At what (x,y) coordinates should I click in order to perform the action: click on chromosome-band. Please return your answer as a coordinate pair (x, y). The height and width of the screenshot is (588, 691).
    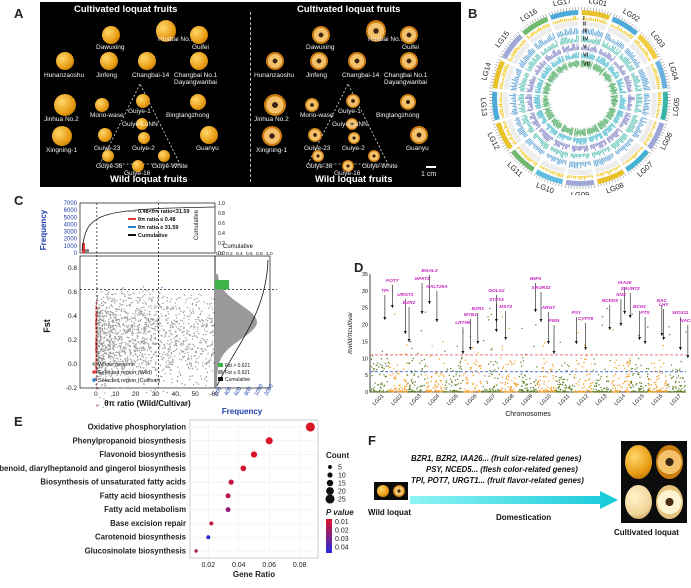
    Looking at the image, I should click on (564, 15).